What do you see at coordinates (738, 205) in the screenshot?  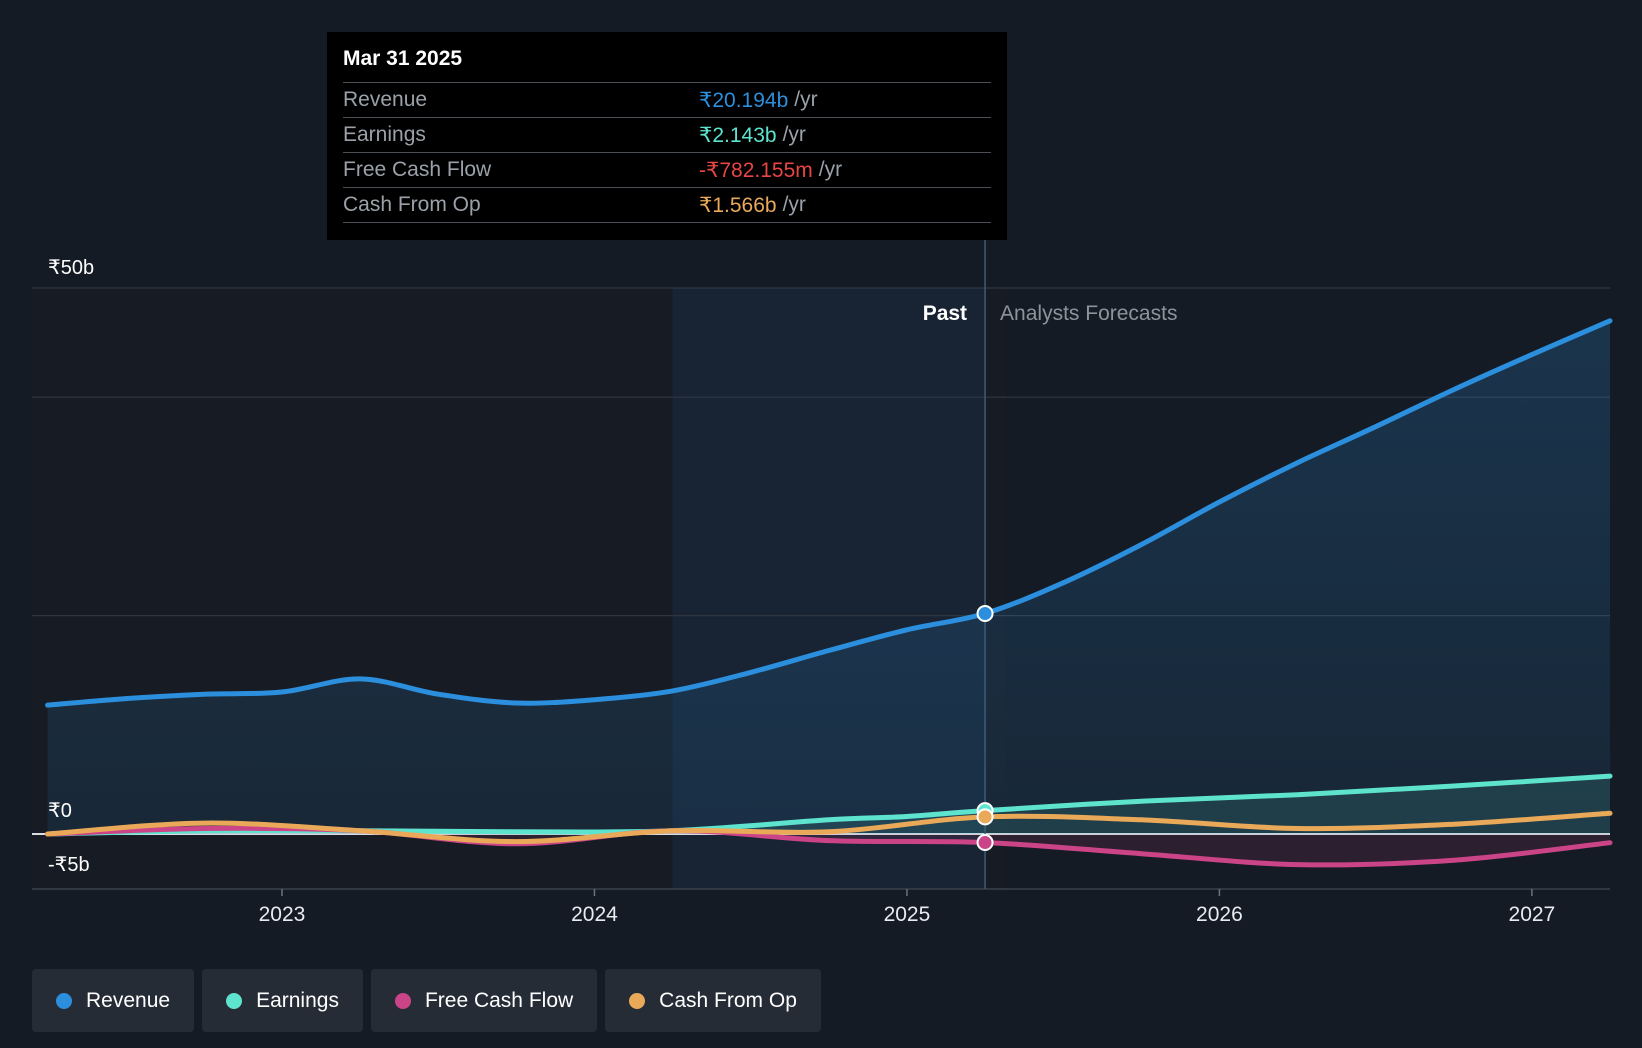 I see `tooltip-value: ₹1.566b` at bounding box center [738, 205].